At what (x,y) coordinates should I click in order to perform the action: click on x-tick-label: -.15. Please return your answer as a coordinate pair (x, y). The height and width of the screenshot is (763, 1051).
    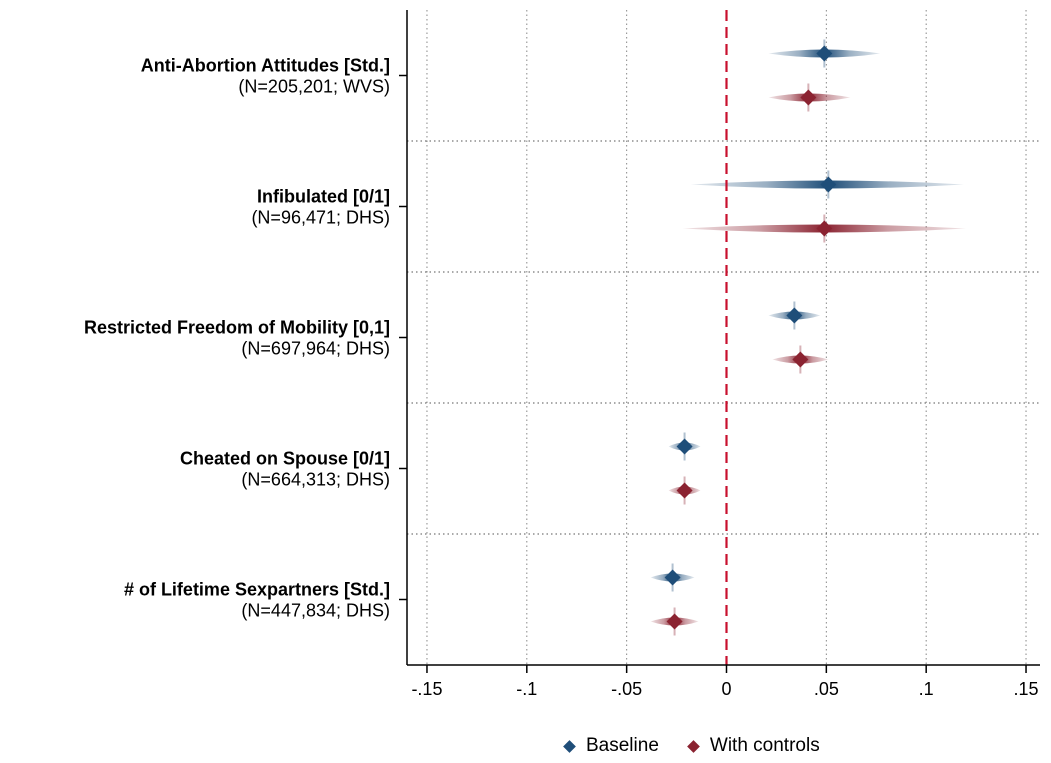
    Looking at the image, I should click on (426, 689).